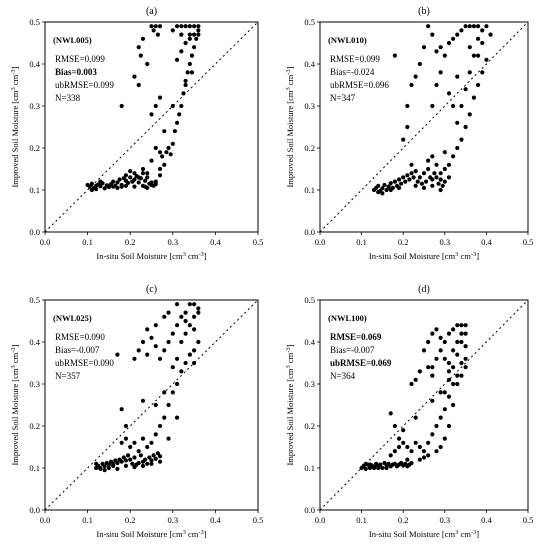 The image size is (543, 550). What do you see at coordinates (320, 520) in the screenshot?
I see `x-tick-label: 0.0` at bounding box center [320, 520].